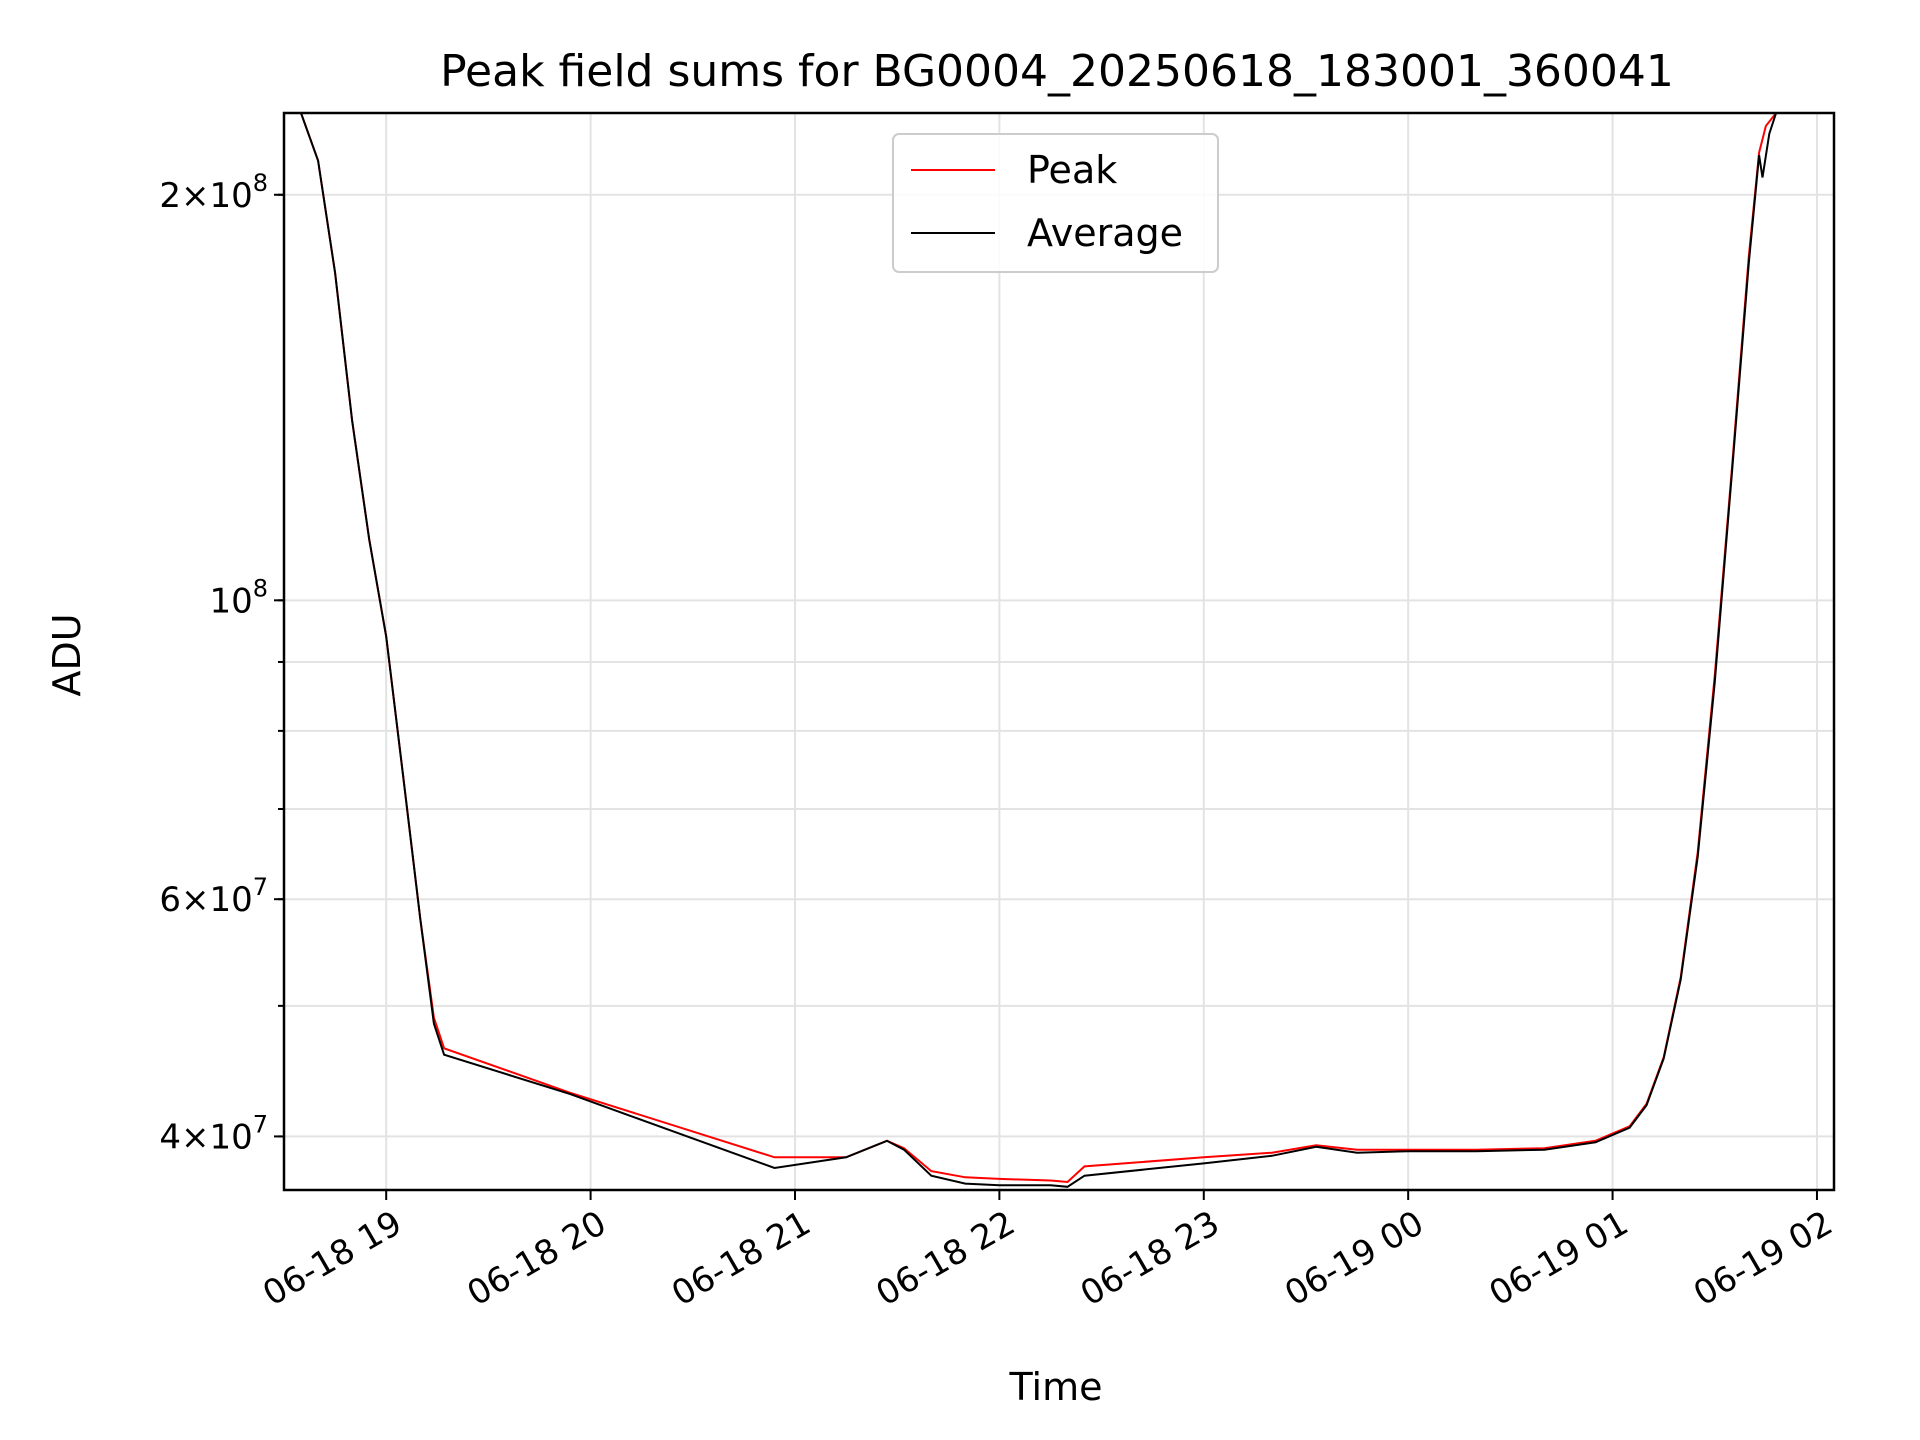 The width and height of the screenshot is (1920, 1440). What do you see at coordinates (238, 597) in the screenshot?
I see `y-tick-label: 108` at bounding box center [238, 597].